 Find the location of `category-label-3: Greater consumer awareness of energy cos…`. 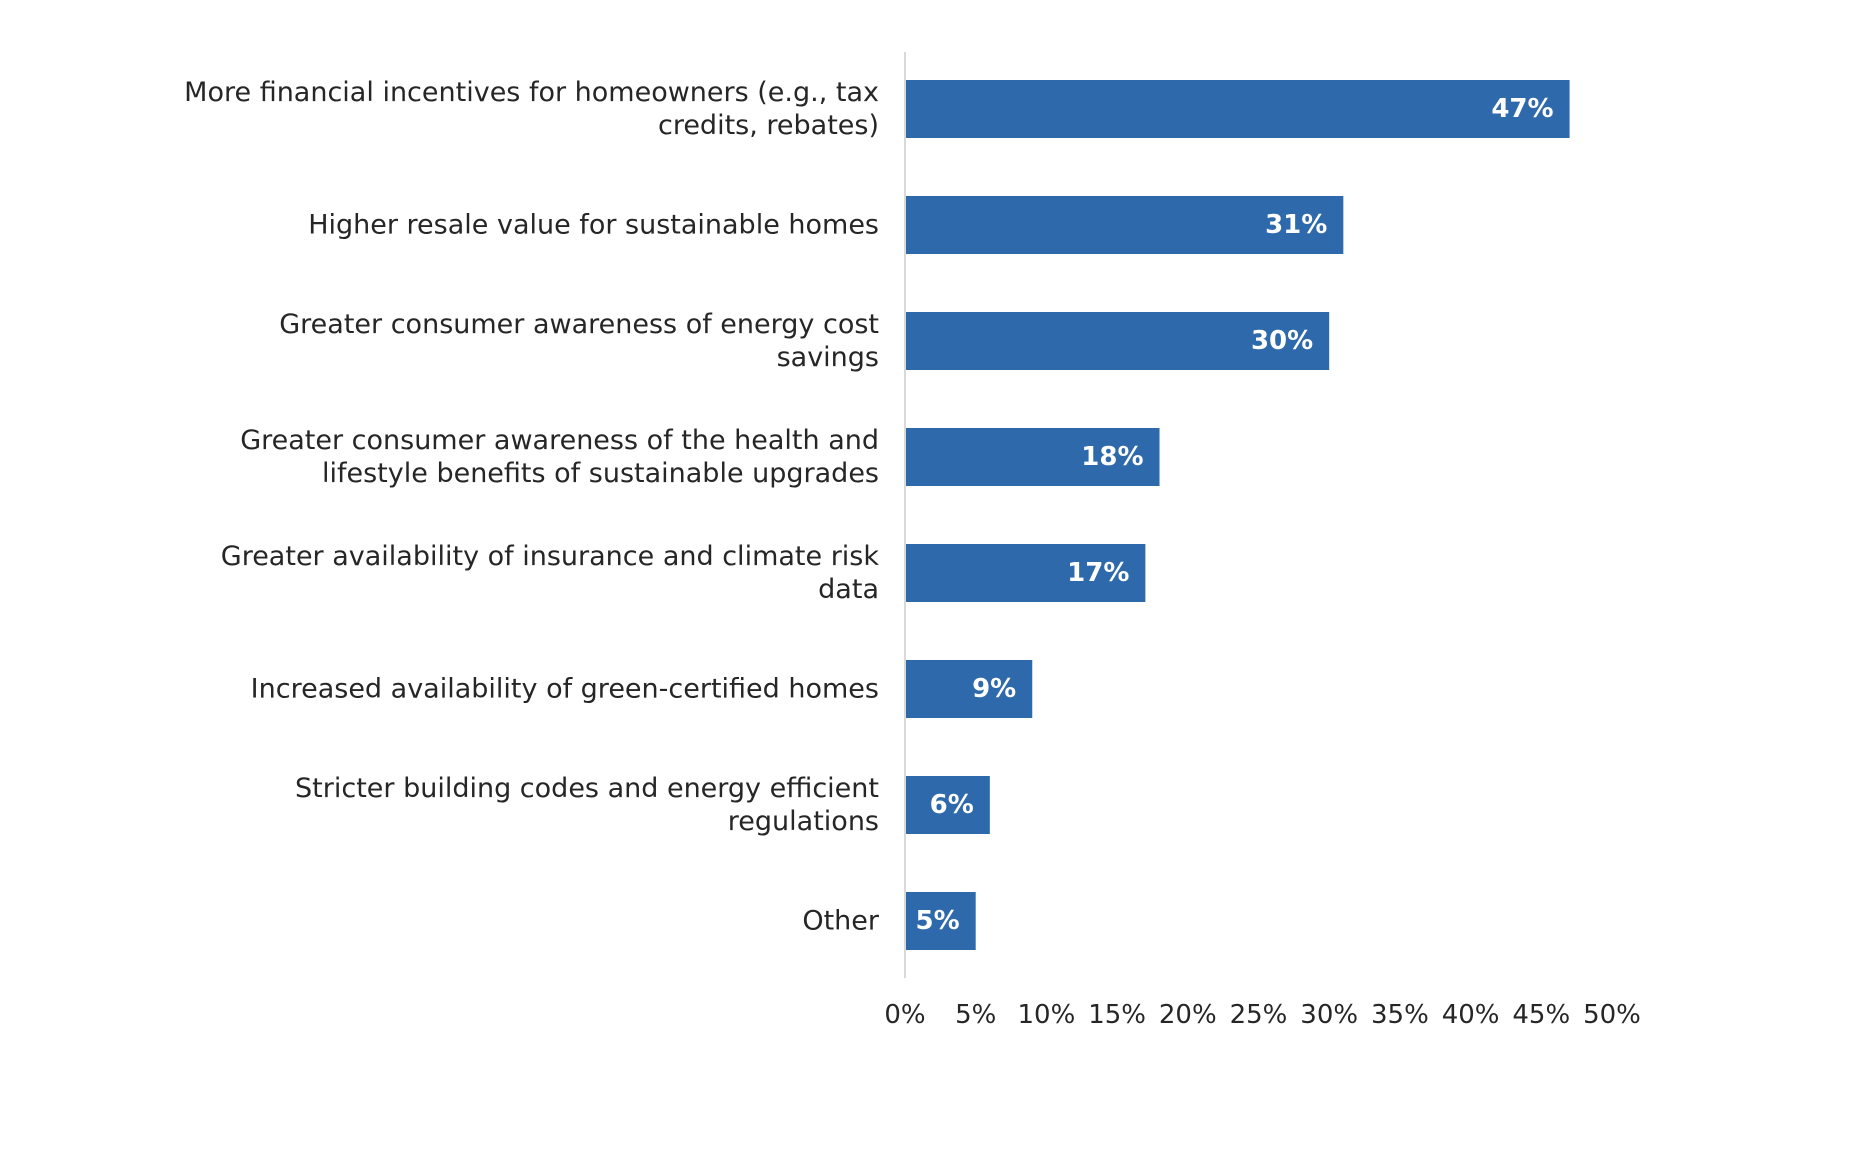

category-label-3: Greater consumer awareness of energy cos… is located at coordinates (579, 341).